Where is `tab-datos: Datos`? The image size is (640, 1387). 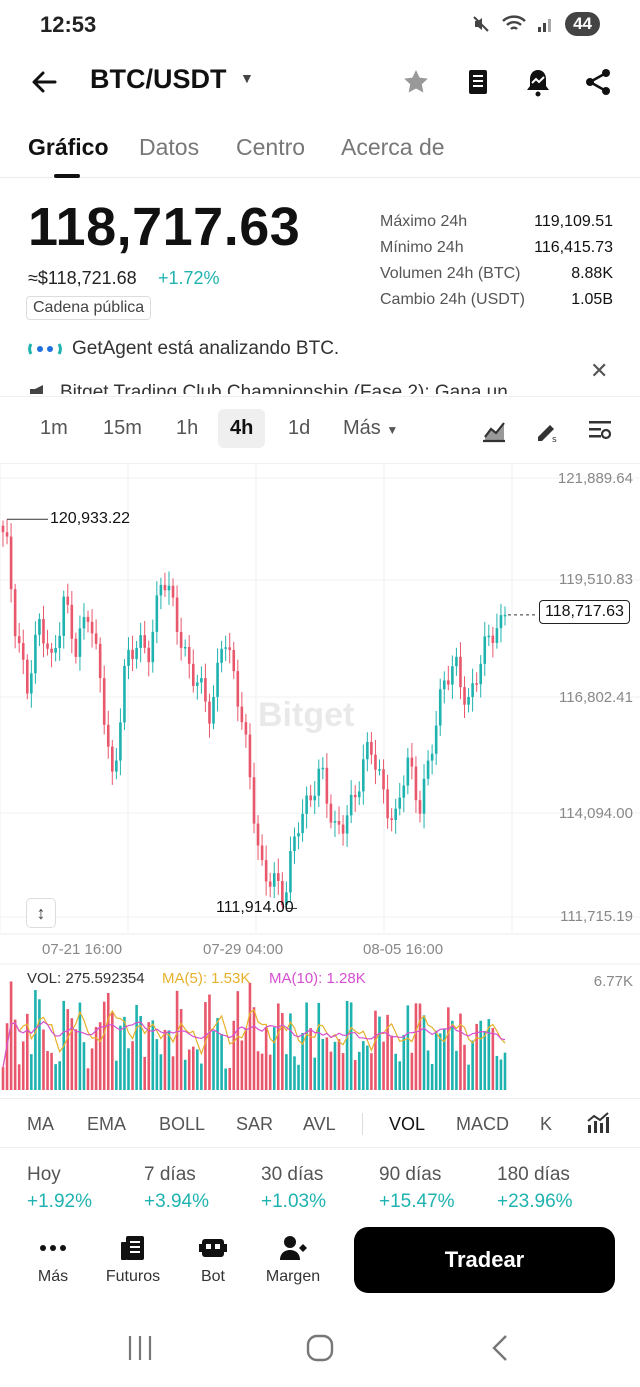
tab-datos: Datos is located at coordinates (169, 147).